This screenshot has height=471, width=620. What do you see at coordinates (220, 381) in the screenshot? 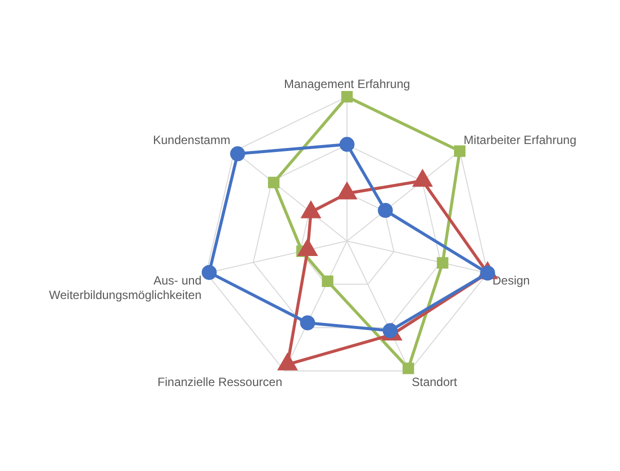
I see `spoke-label: Finanzielle Ressourcen` at bounding box center [220, 381].